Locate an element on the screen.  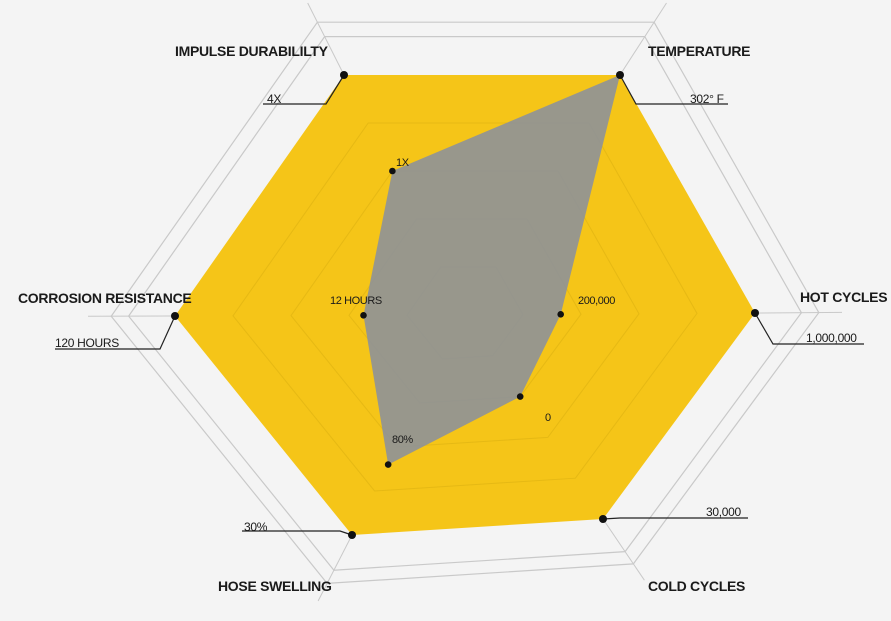
outer-value-hose-swelling: 30% is located at coordinates (256, 527).